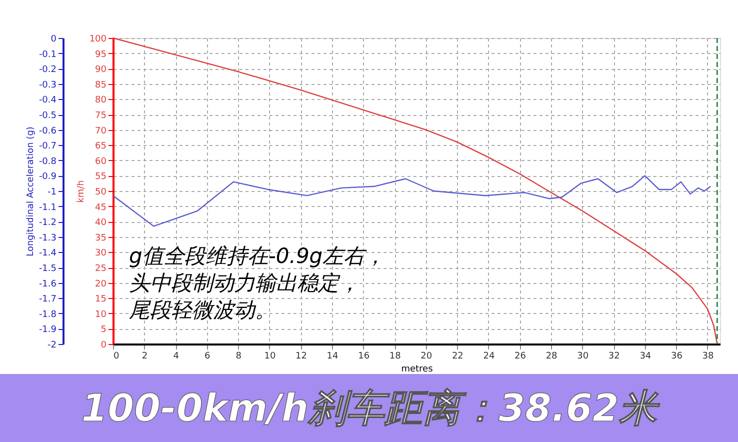 This screenshot has height=442, width=738. Describe the element at coordinates (202, 310) in the screenshot. I see `annotation: 尾段轻微波动。` at that location.